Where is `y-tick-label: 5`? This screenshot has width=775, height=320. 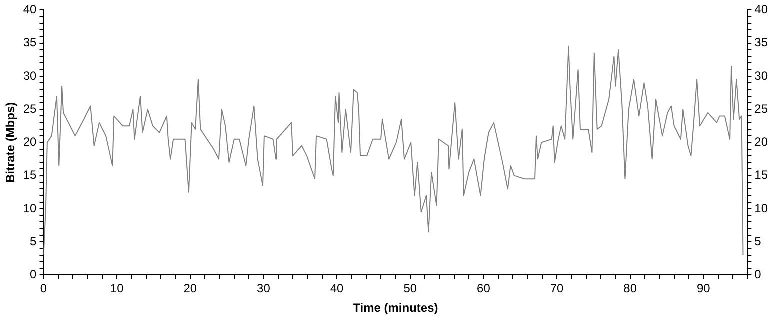 y-tick-label: 5 is located at coordinates (34, 241).